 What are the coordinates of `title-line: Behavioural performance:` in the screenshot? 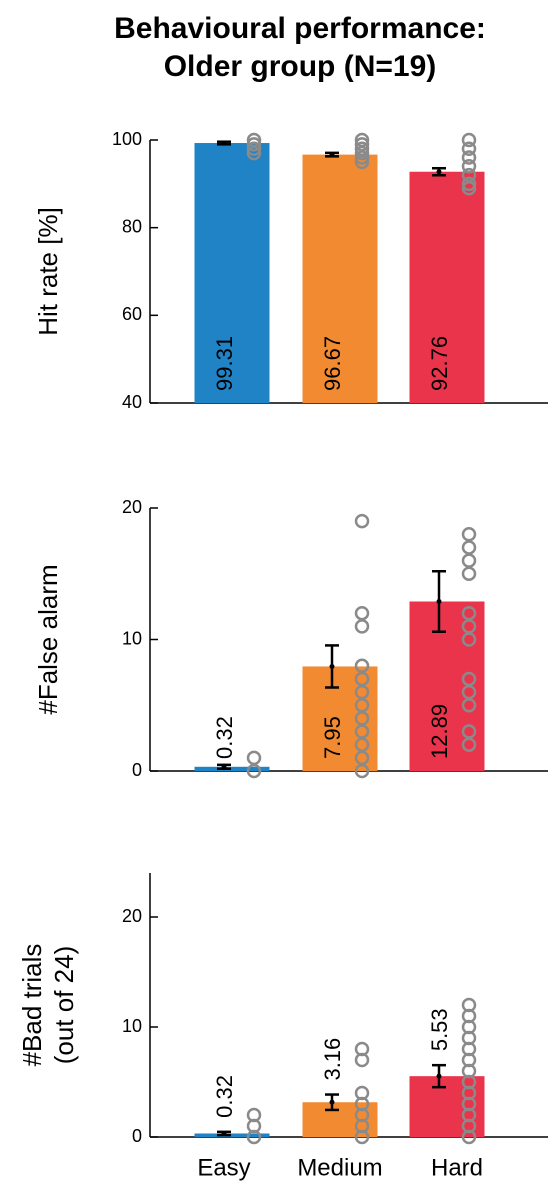 It's located at (300, 28).